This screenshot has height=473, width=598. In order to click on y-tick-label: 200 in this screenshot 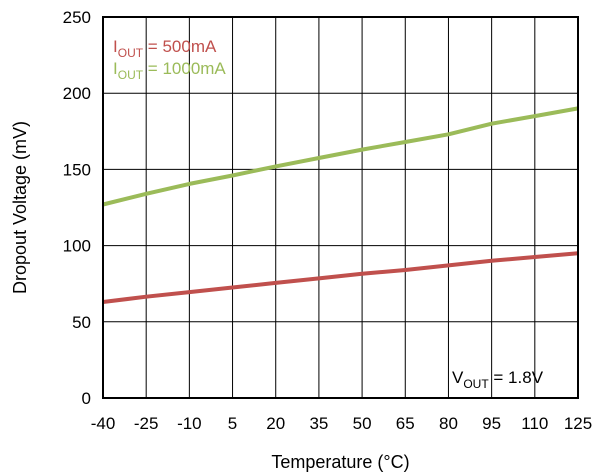, I will do `click(77, 93)`.